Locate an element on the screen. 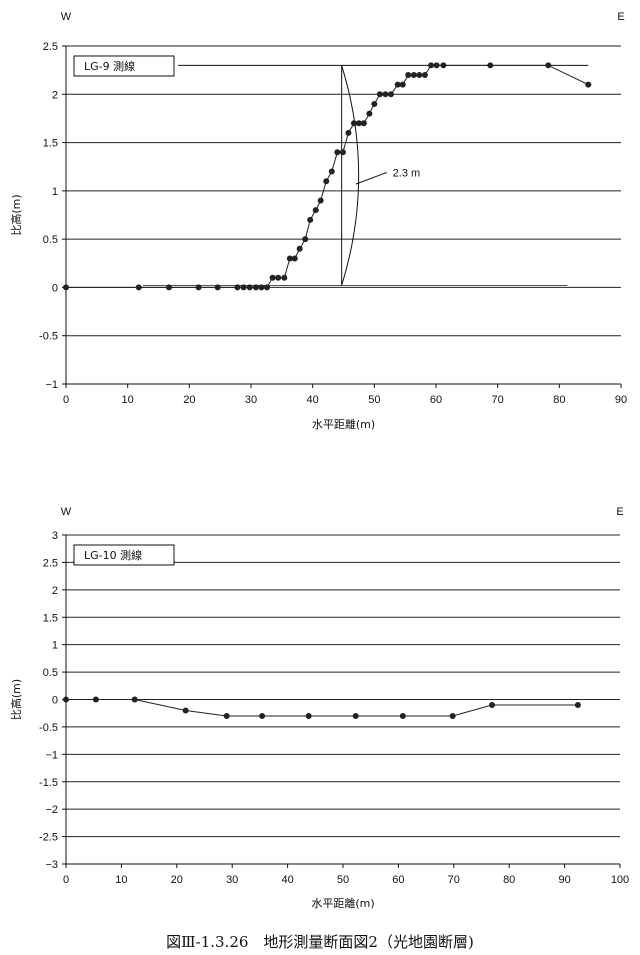  y-tick-label: -1.5 is located at coordinates (48, 783).